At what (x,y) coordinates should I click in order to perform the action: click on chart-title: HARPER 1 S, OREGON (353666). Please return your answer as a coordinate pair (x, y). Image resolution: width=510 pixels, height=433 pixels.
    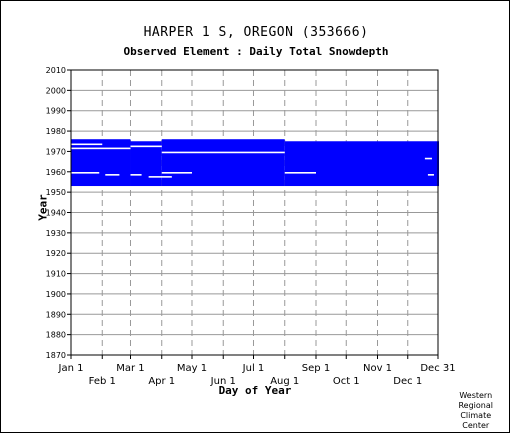
    Looking at the image, I should click on (256, 32).